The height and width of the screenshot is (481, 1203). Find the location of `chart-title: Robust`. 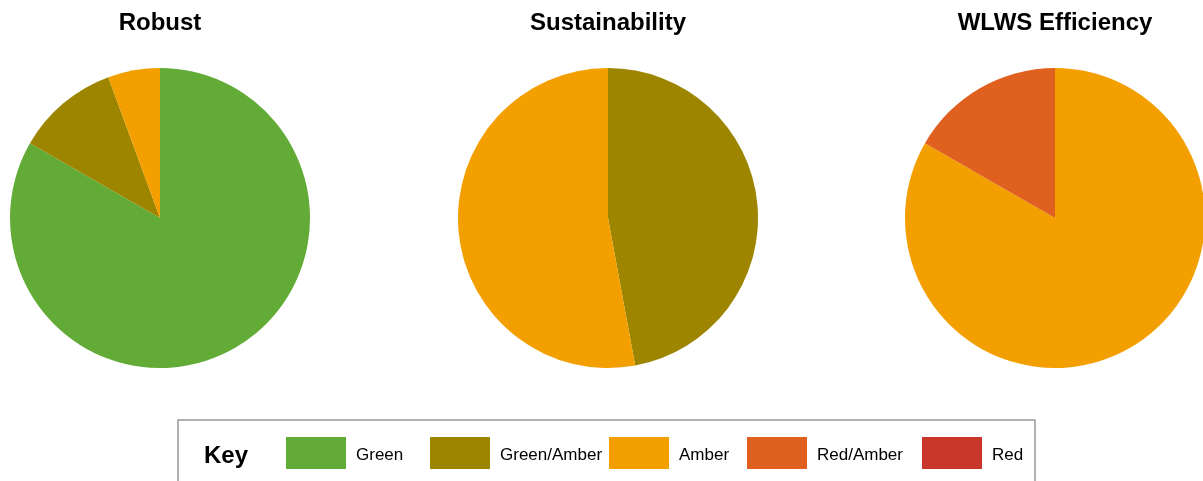

chart-title: Robust is located at coordinates (160, 21).